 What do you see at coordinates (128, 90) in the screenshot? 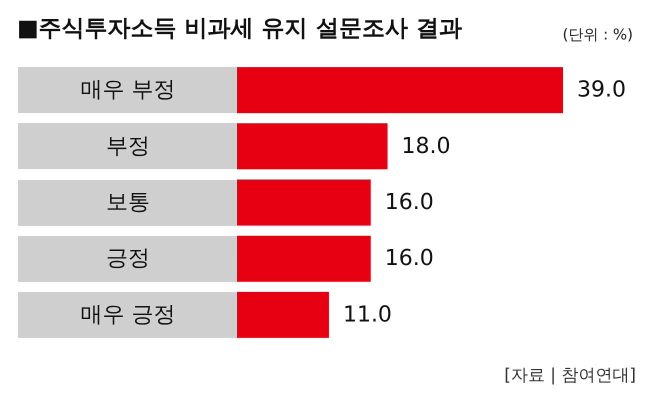
I see `y-tick-label: 매우 부정` at bounding box center [128, 90].